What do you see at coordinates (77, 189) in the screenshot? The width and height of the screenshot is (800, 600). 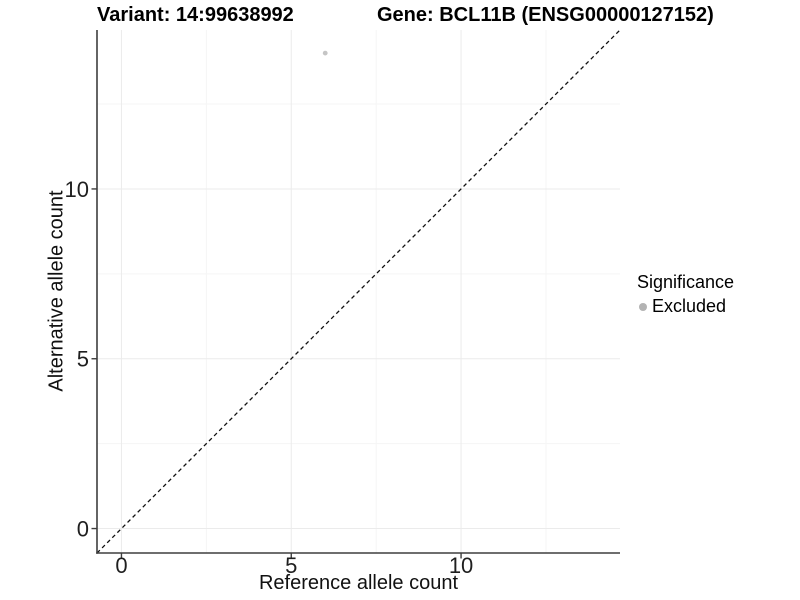 I see `y-tick-label: 10` at bounding box center [77, 189].